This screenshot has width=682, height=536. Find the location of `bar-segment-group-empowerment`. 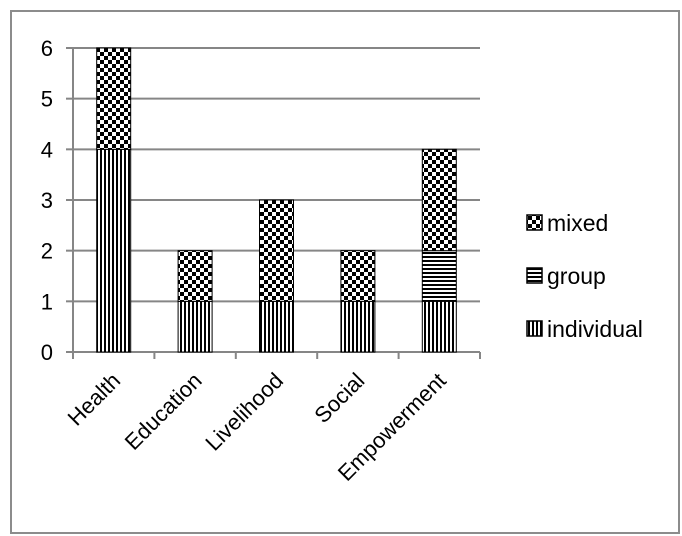

bar-segment-group-empowerment is located at coordinates (439, 276).